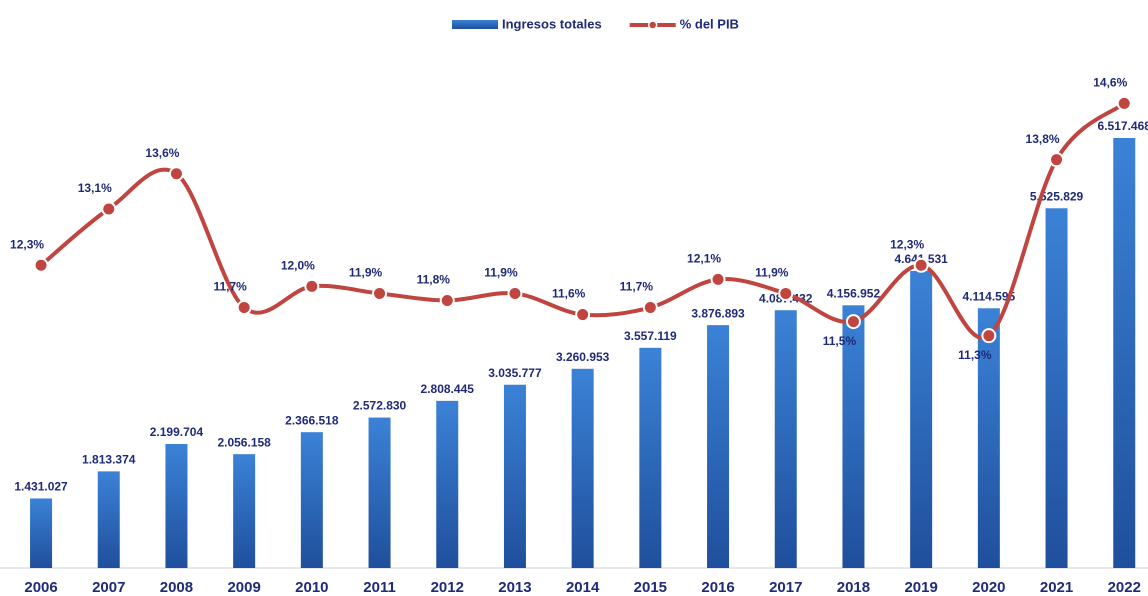  Describe the element at coordinates (785, 587) in the screenshot. I see `x-tick-label: 2017` at that location.